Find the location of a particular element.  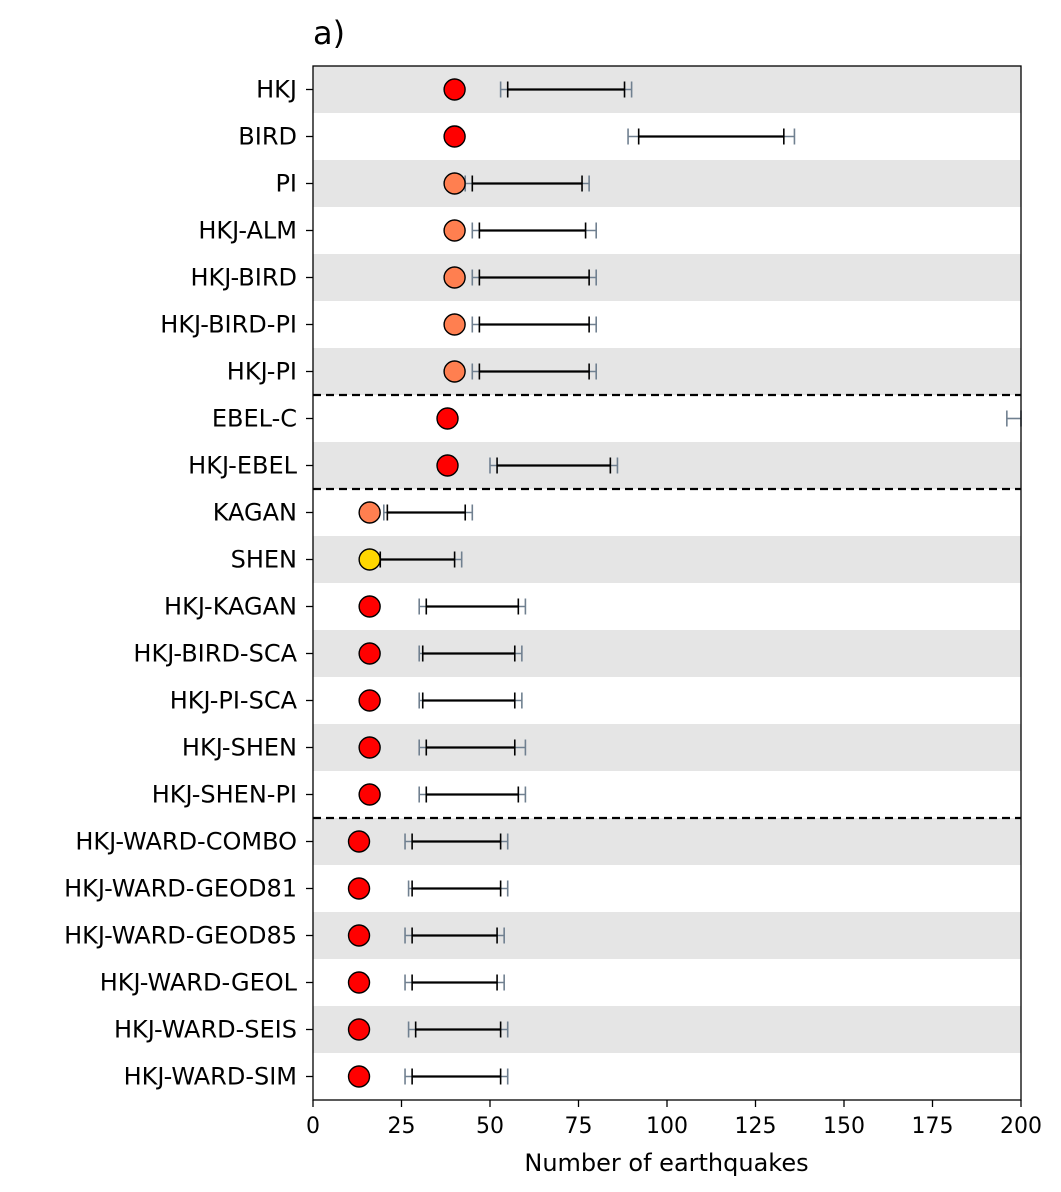

chart-title: a) is located at coordinates (329, 33).